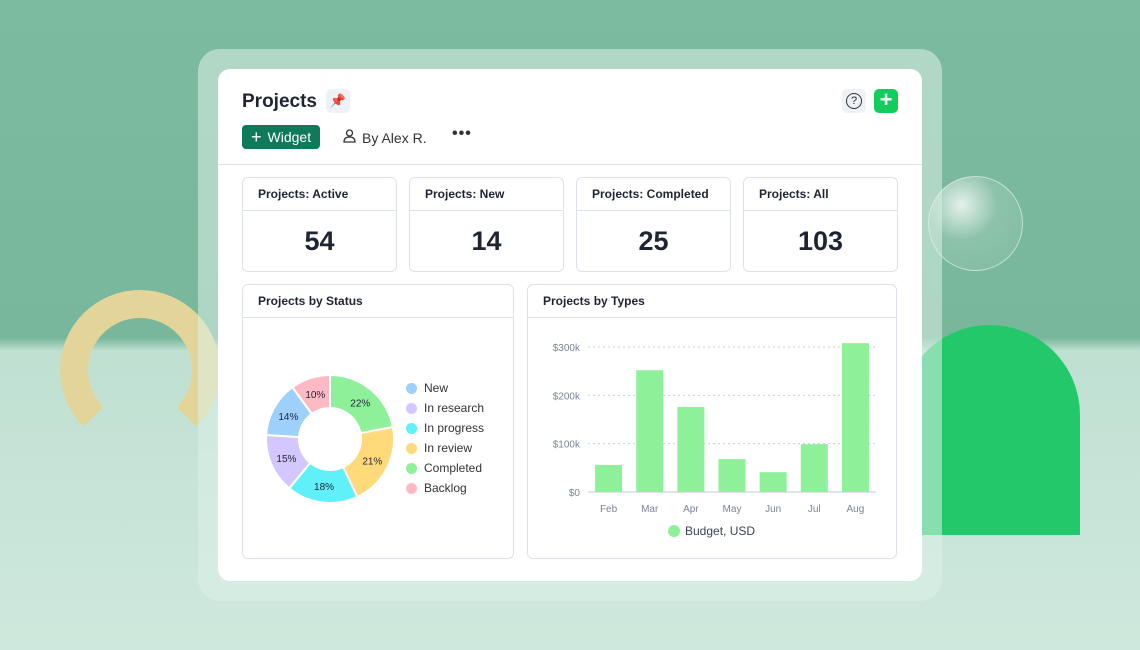 The image size is (1140, 650). I want to click on slice-label: 15%, so click(286, 459).